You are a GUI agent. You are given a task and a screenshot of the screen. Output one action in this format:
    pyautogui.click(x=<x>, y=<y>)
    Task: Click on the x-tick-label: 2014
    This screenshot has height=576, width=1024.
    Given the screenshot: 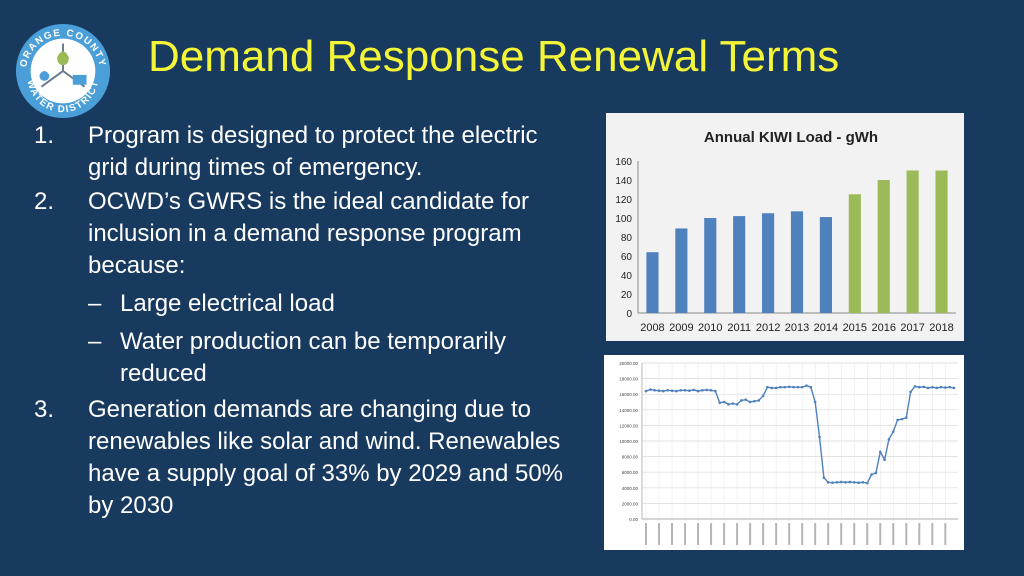 What is the action you would take?
    pyautogui.click(x=826, y=328)
    